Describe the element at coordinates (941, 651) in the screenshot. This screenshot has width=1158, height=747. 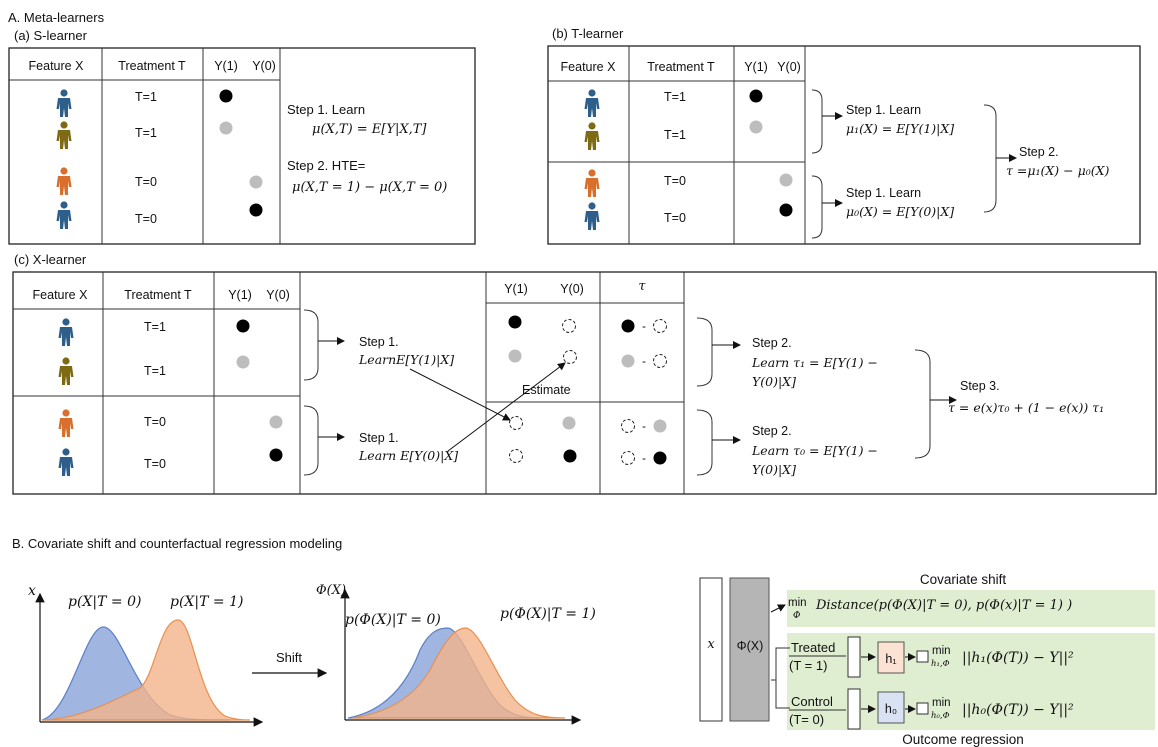
I see `h1-min: min` at that location.